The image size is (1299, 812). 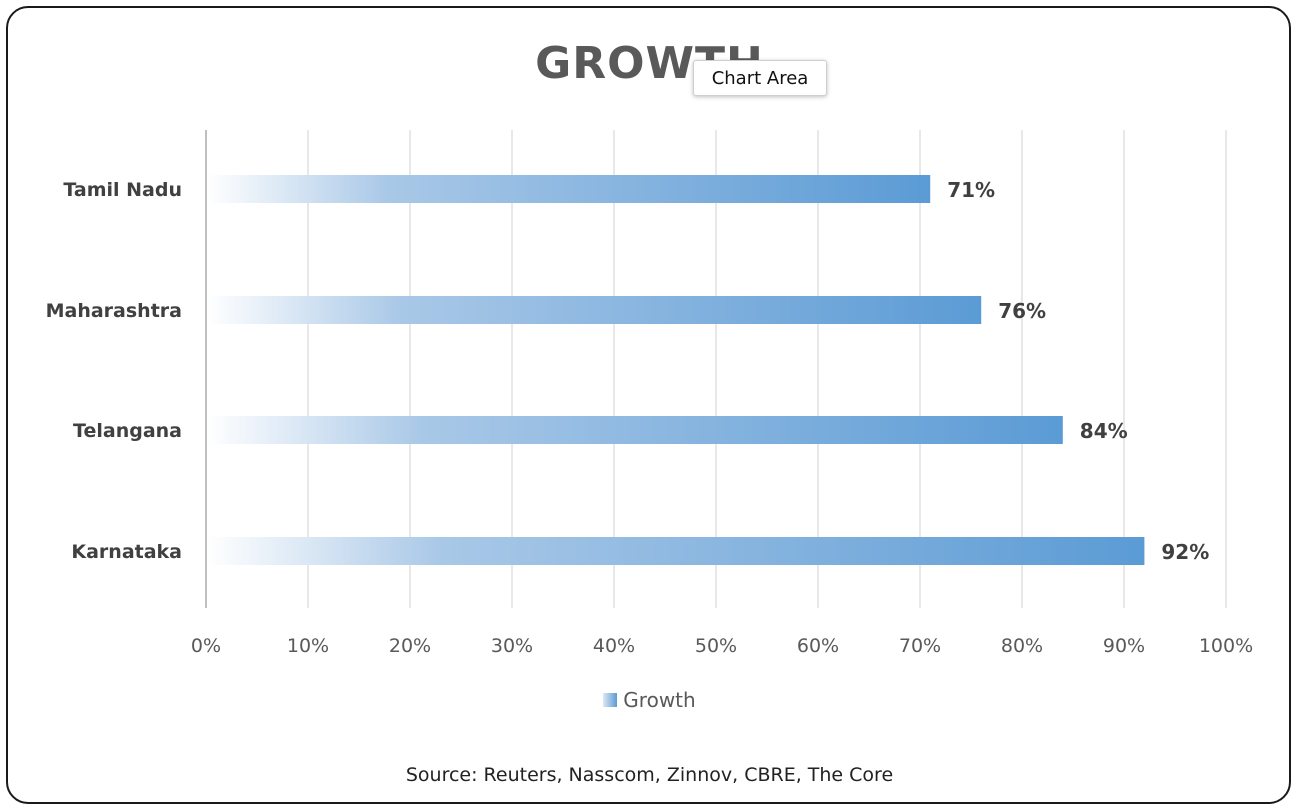 What do you see at coordinates (127, 431) in the screenshot?
I see `category-label: Telangana` at bounding box center [127, 431].